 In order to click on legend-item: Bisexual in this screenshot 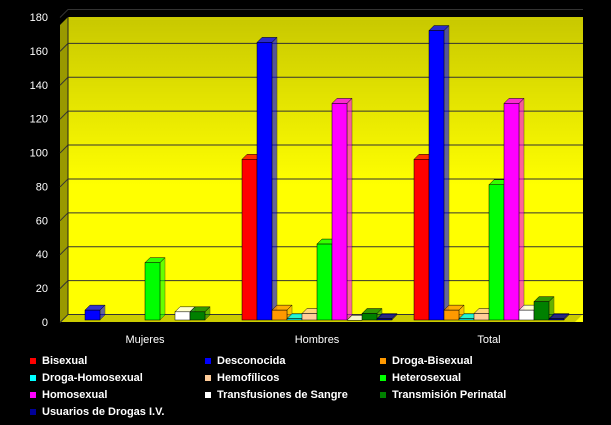, I will do `click(58, 361)`.